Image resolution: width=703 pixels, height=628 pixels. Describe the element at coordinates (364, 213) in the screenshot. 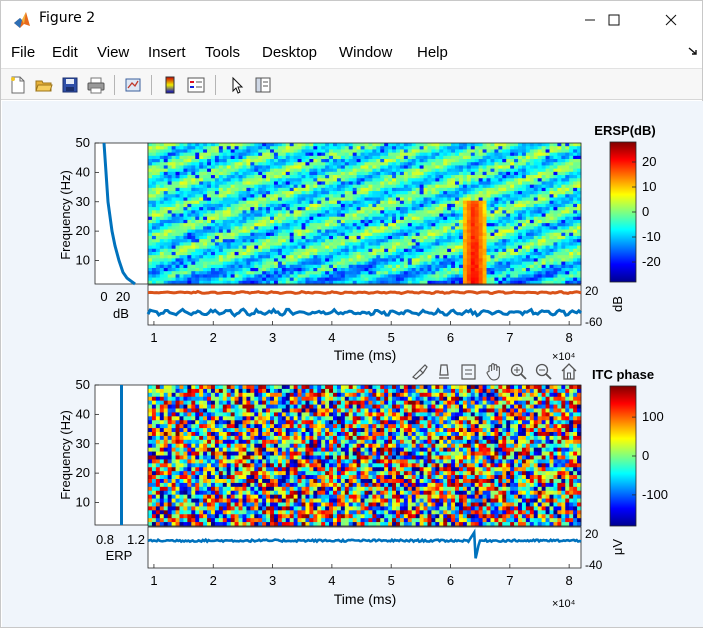

I see `ersp-heatmap` at that location.